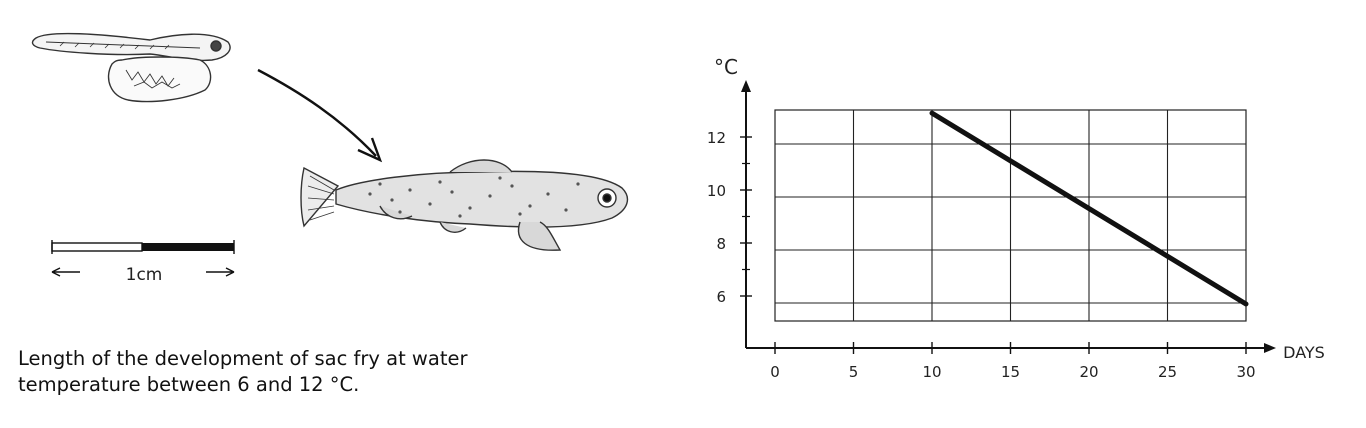 The height and width of the screenshot is (428, 1366). What do you see at coordinates (746, 86) in the screenshot?
I see `y-axis-arrow` at bounding box center [746, 86].